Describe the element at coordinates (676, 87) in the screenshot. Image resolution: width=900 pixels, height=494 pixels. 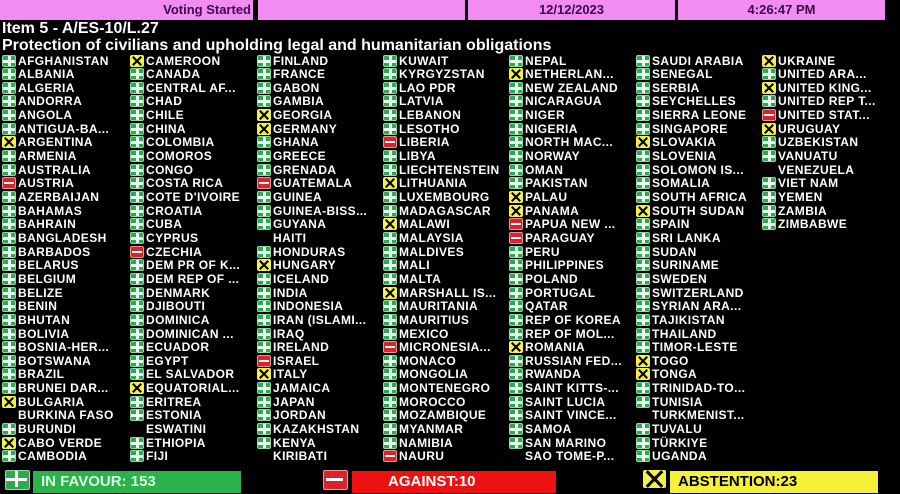
I see `country-name: SERBIA` at that location.